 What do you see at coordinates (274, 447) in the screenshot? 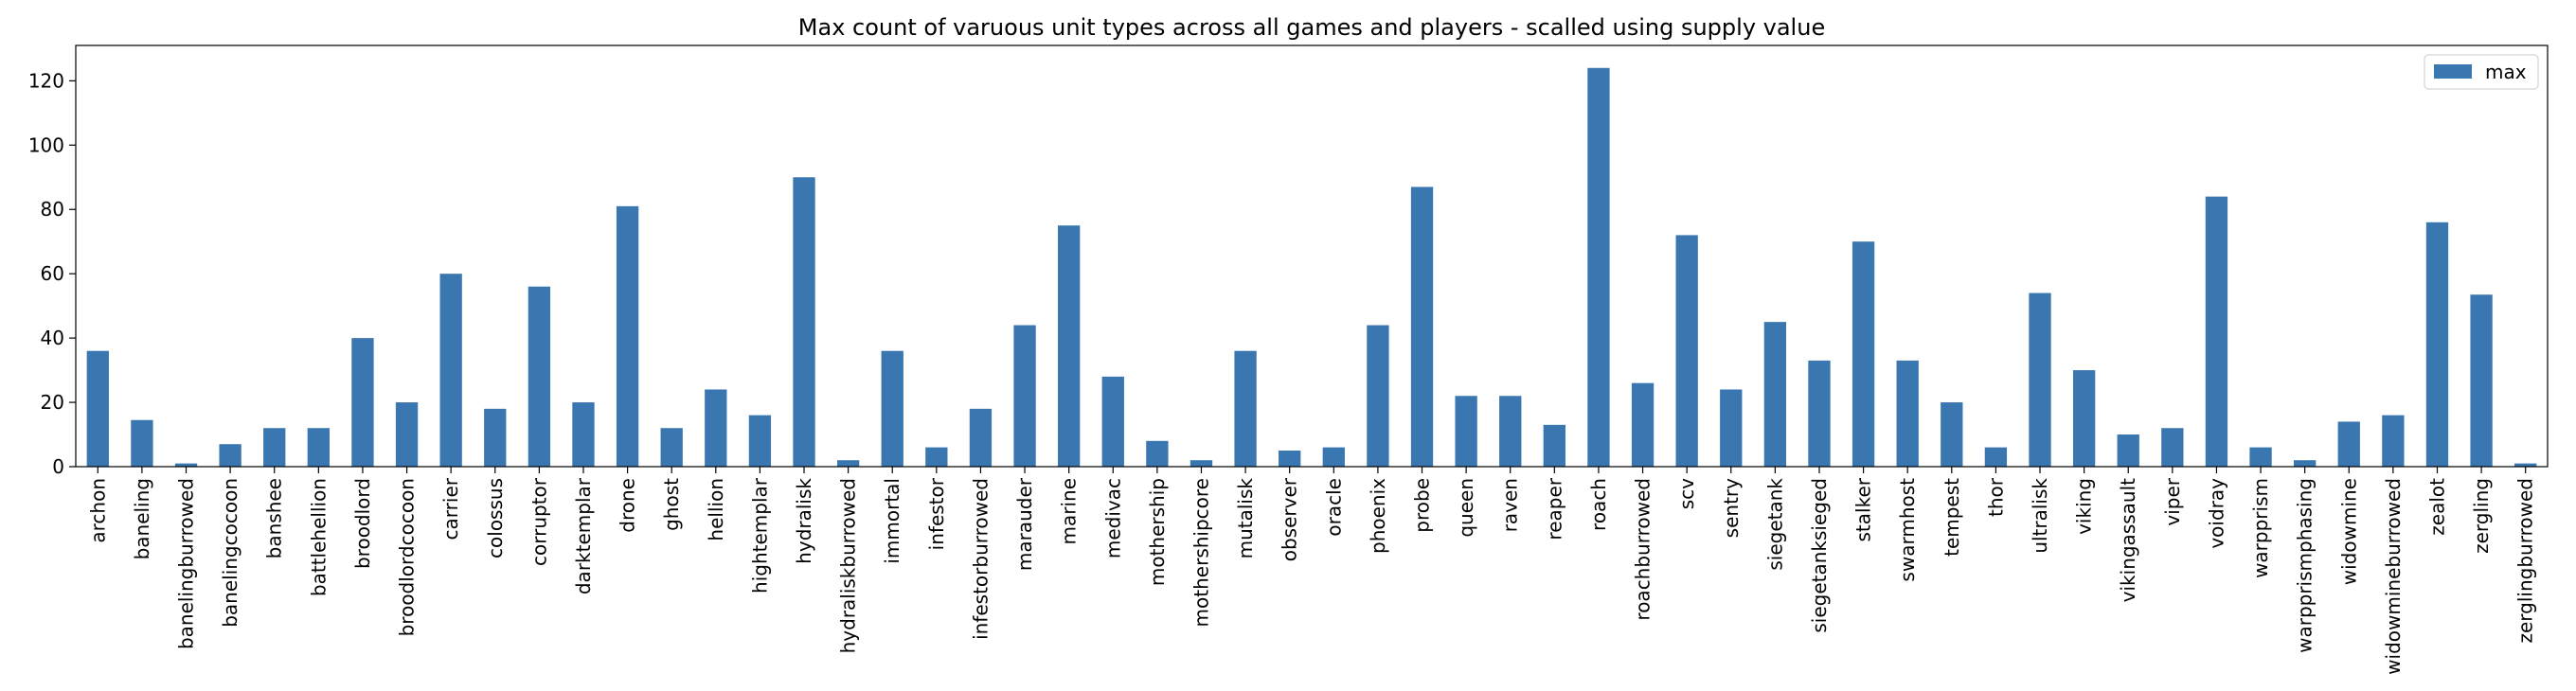
I see `bar-banshee` at bounding box center [274, 447].